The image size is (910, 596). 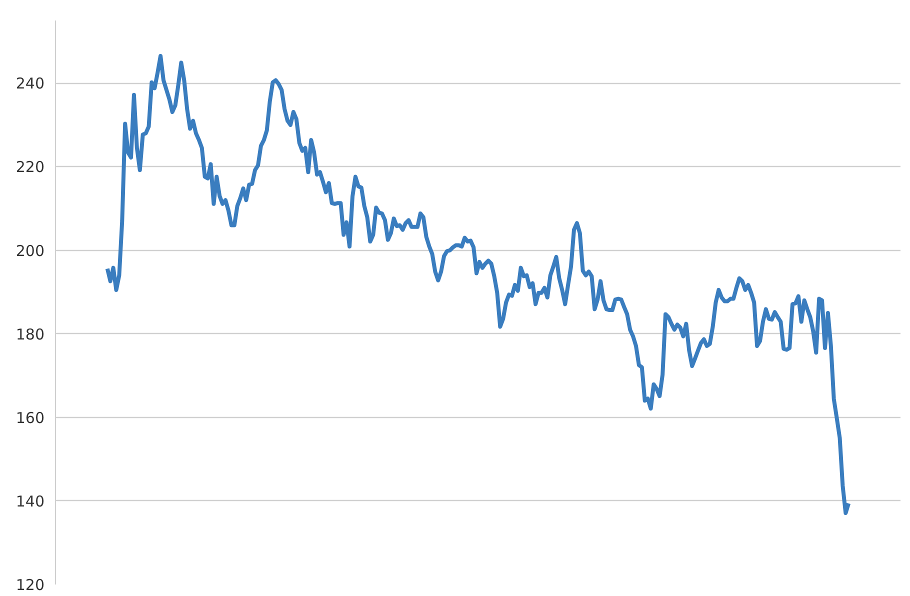 What do you see at coordinates (30, 83) in the screenshot?
I see `y-tick-label: 240` at bounding box center [30, 83].